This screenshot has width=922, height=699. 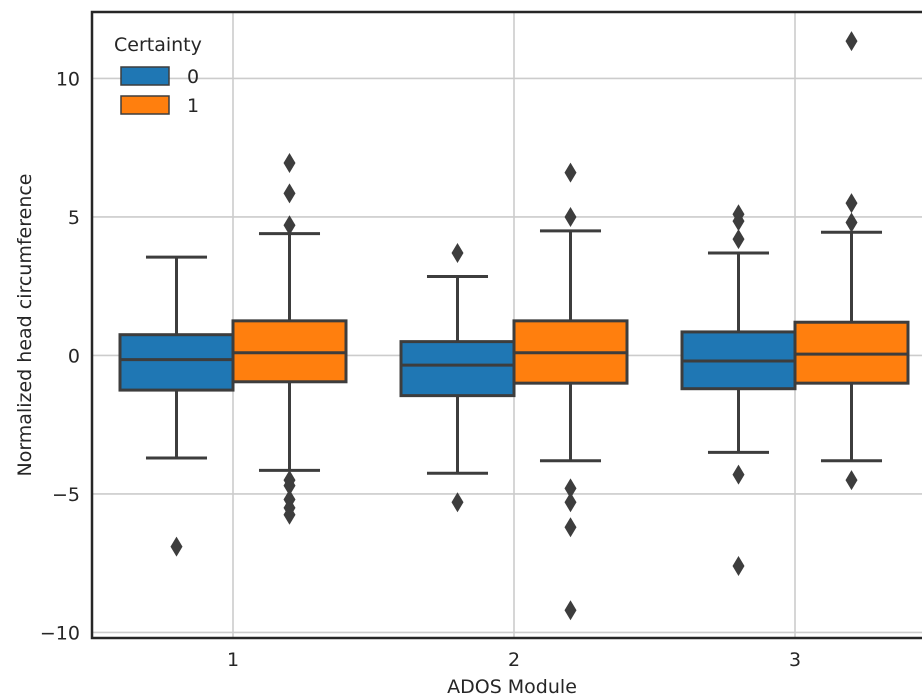 What do you see at coordinates (74, 356) in the screenshot?
I see `y-tick-label: 0` at bounding box center [74, 356].